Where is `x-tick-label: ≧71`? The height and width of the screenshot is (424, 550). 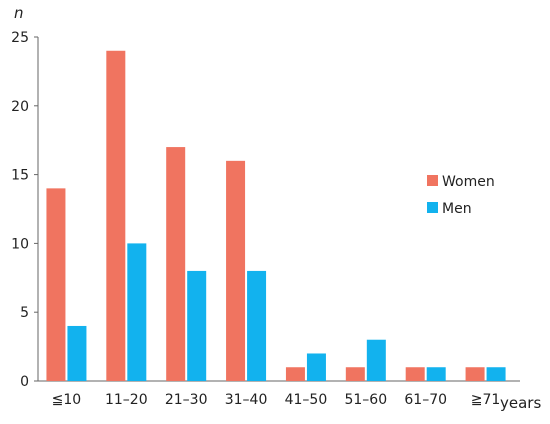
x-tick-label: ≧71 is located at coordinates (486, 400).